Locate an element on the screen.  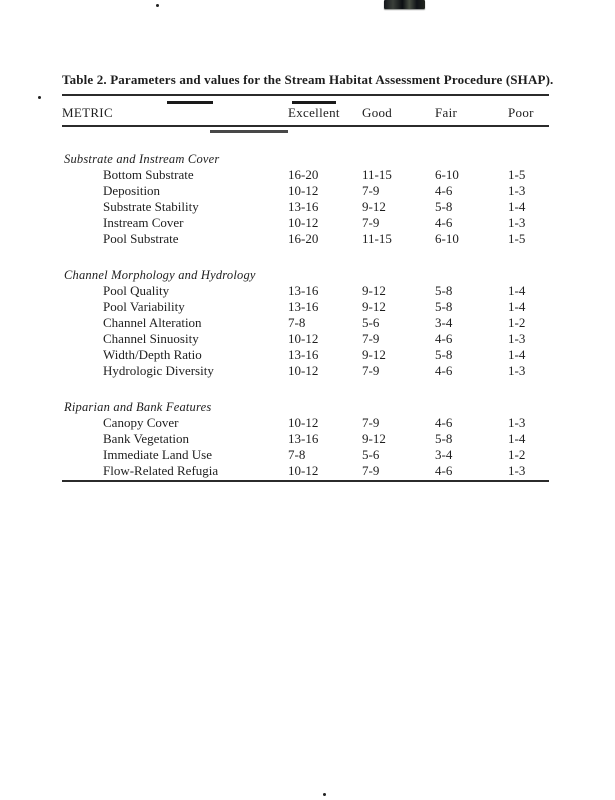
table-row: Deposition 10-12 7-9 4-6 1-3 is located at coordinates (305, 191).